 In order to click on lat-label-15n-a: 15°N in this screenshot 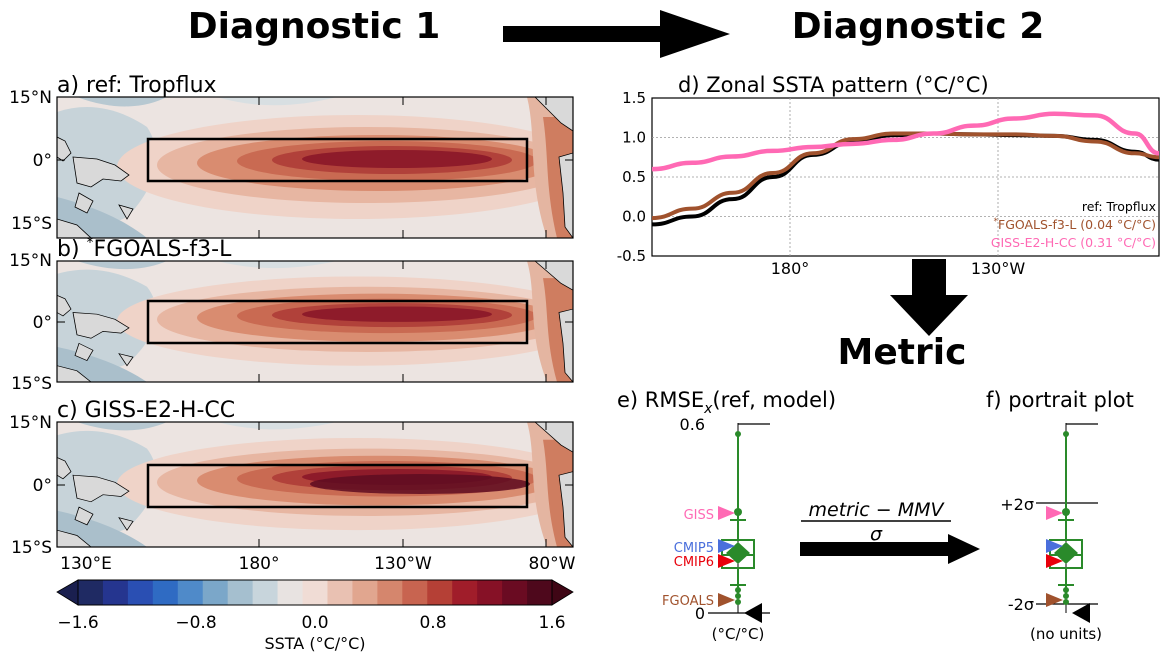, I will do `click(30, 98)`.